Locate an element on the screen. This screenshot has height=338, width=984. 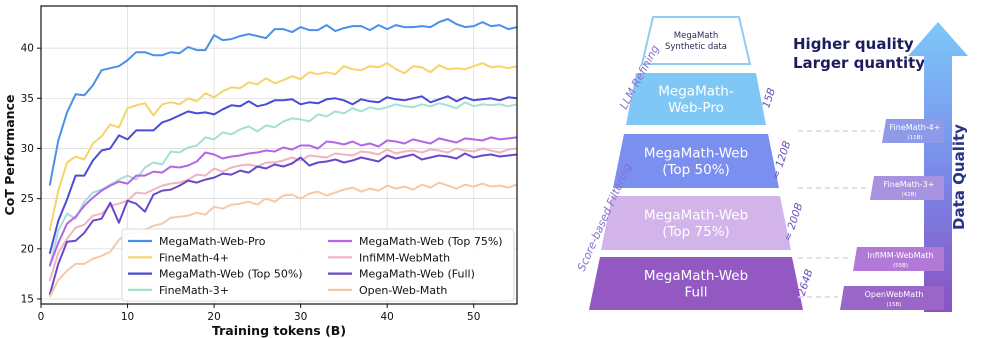
legend-entry: MegaMath-Web (Top 50%) is located at coordinates (231, 274).